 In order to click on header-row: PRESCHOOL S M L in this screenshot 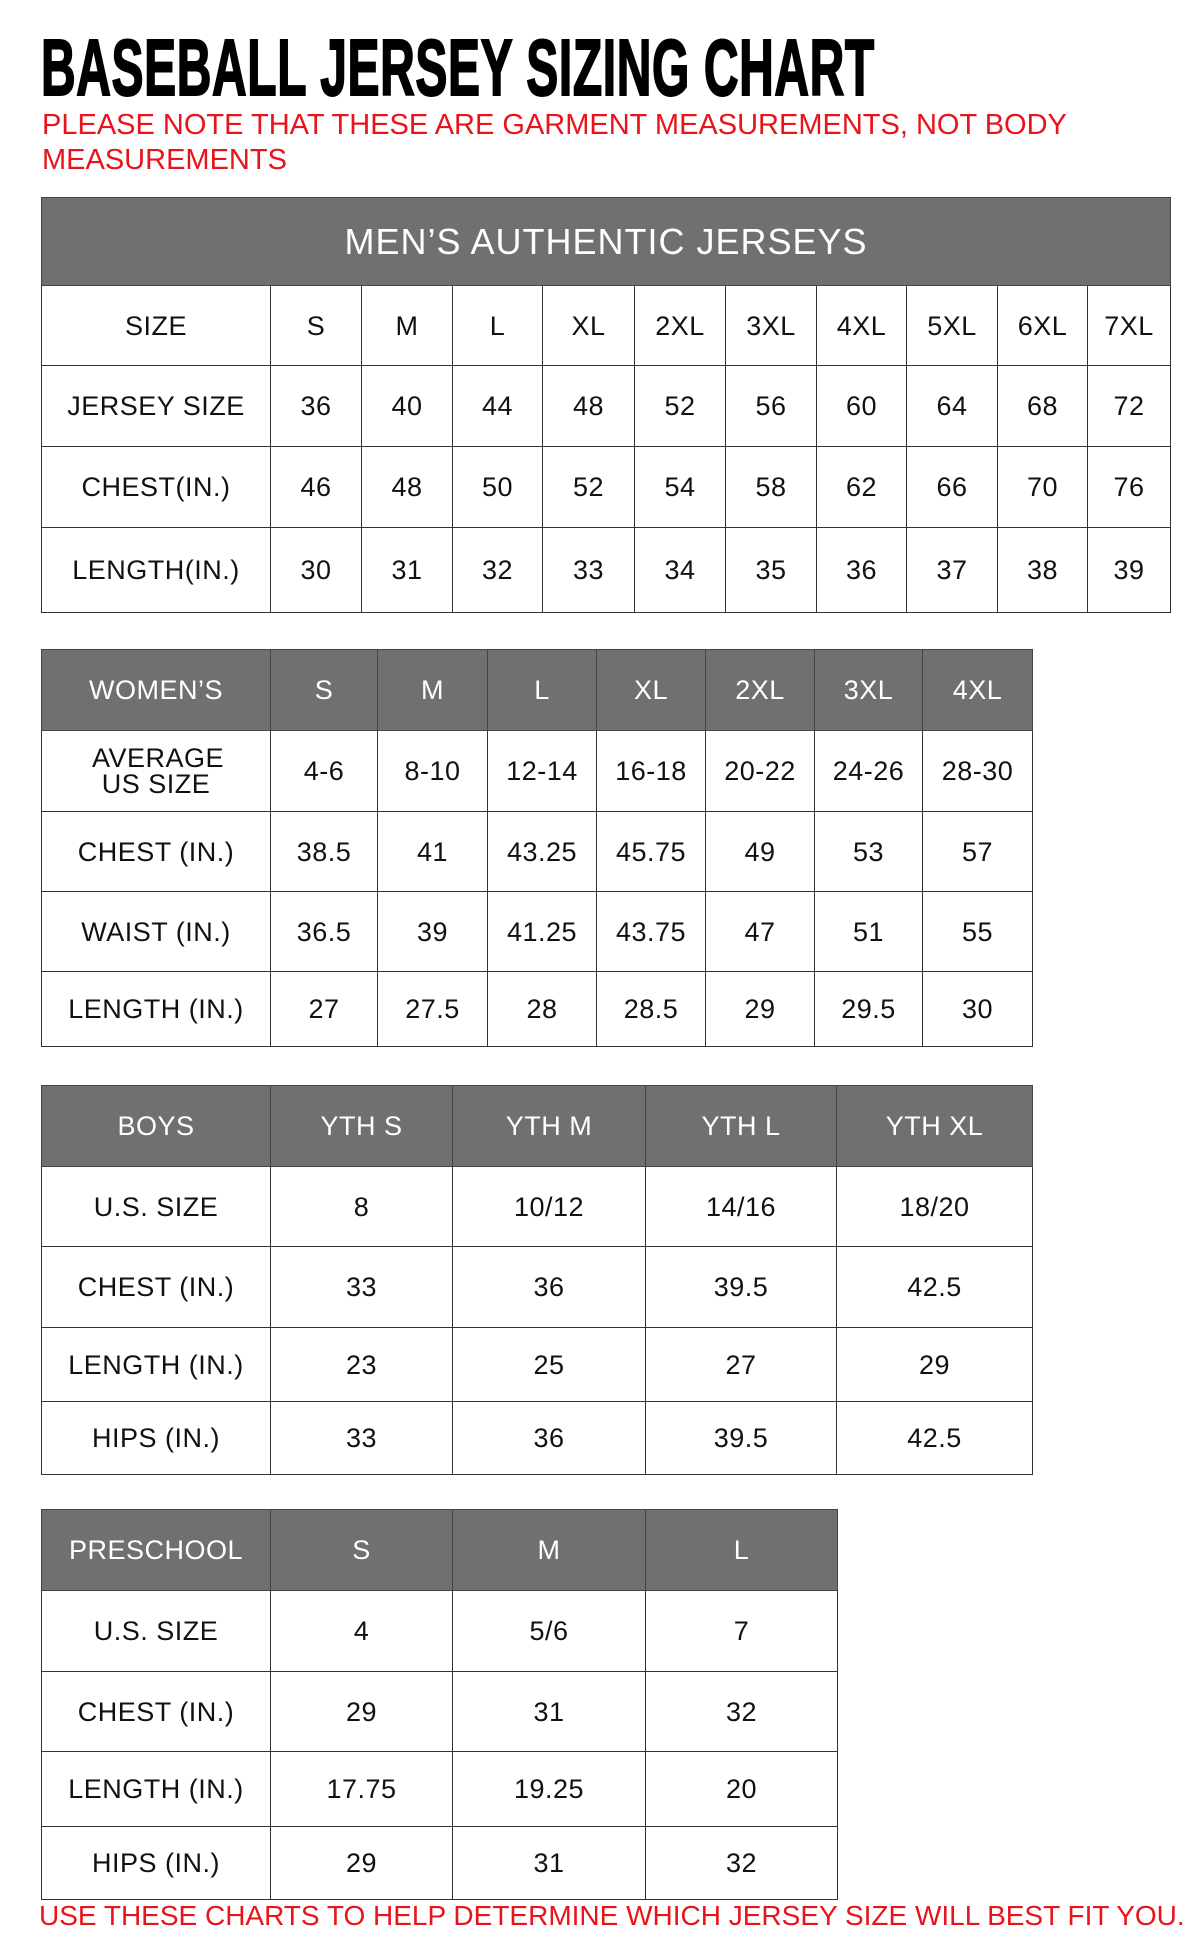, I will do `click(439, 1550)`.